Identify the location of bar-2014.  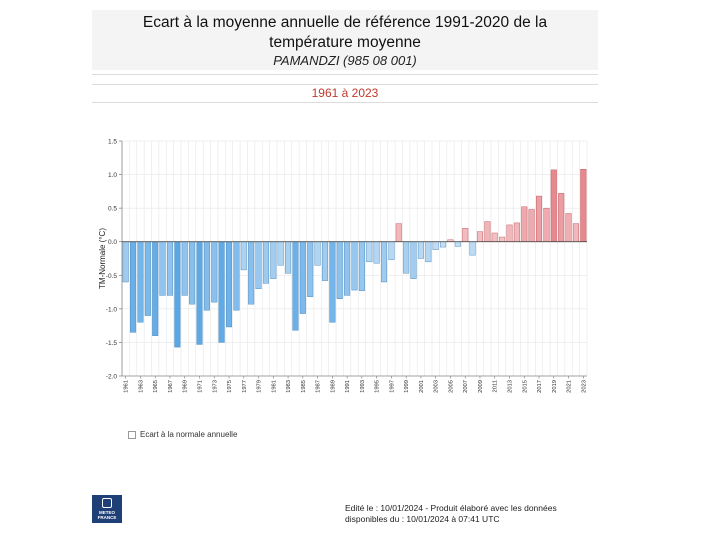
(516, 232).